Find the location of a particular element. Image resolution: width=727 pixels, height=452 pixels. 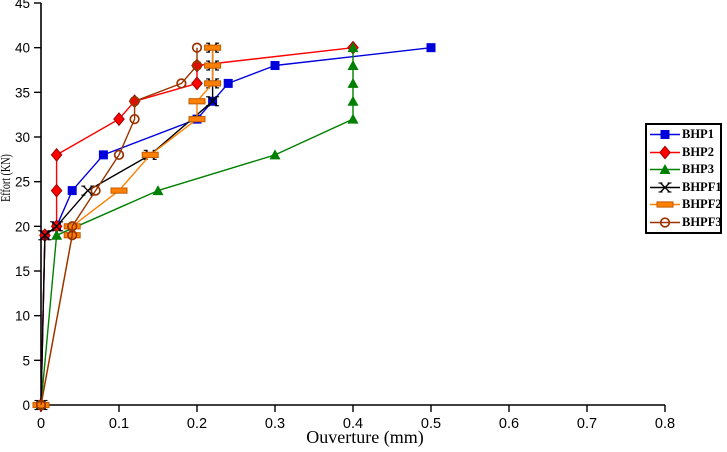

y-tick-label: 45 is located at coordinates (22, 5).